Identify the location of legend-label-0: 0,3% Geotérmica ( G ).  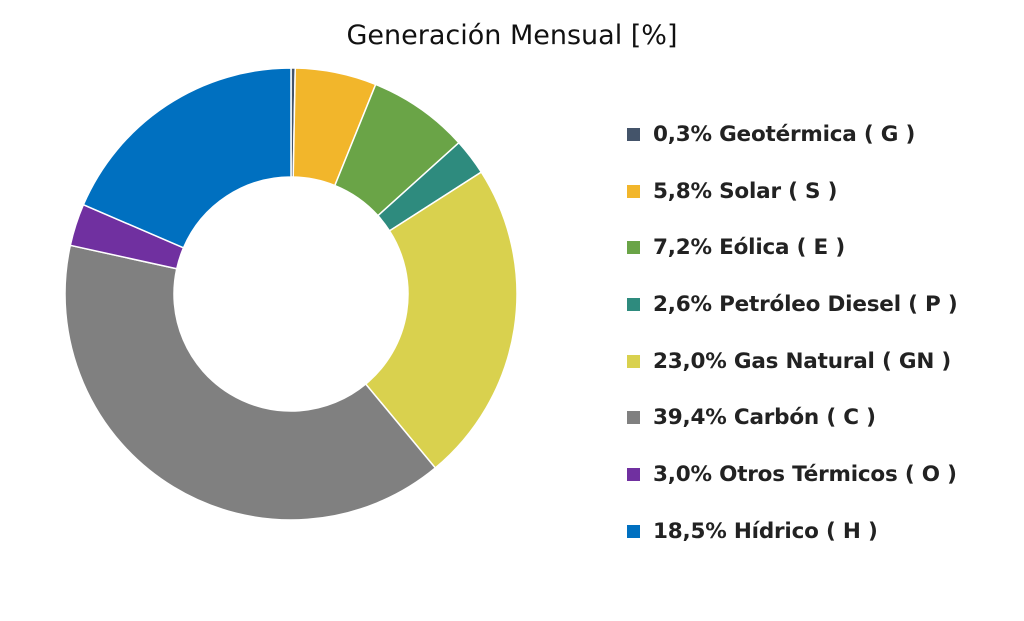
(784, 134).